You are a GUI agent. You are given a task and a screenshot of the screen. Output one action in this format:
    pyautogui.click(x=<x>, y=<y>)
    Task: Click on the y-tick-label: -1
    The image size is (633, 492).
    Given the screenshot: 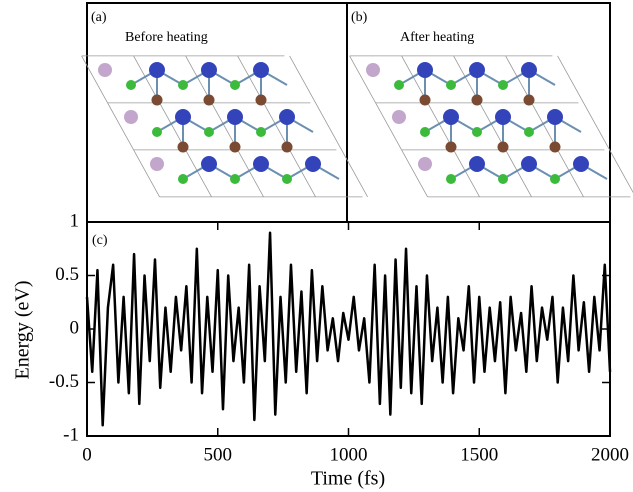 What is the action you would take?
    pyautogui.click(x=71, y=434)
    